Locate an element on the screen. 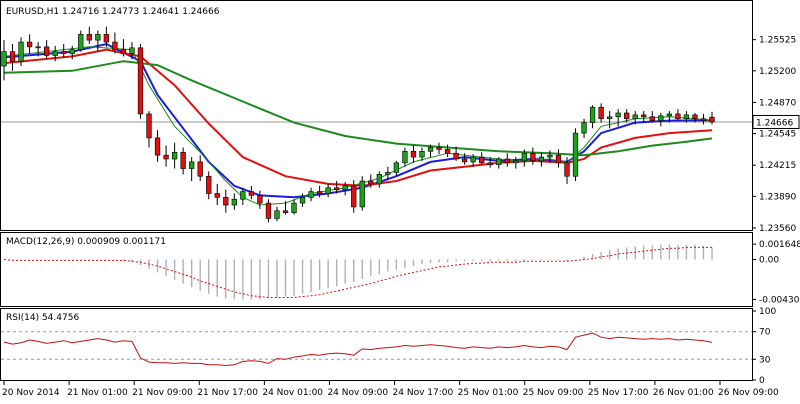 The width and height of the screenshot is (800, 404). current-price-label: 1.24666 is located at coordinates (774, 123).